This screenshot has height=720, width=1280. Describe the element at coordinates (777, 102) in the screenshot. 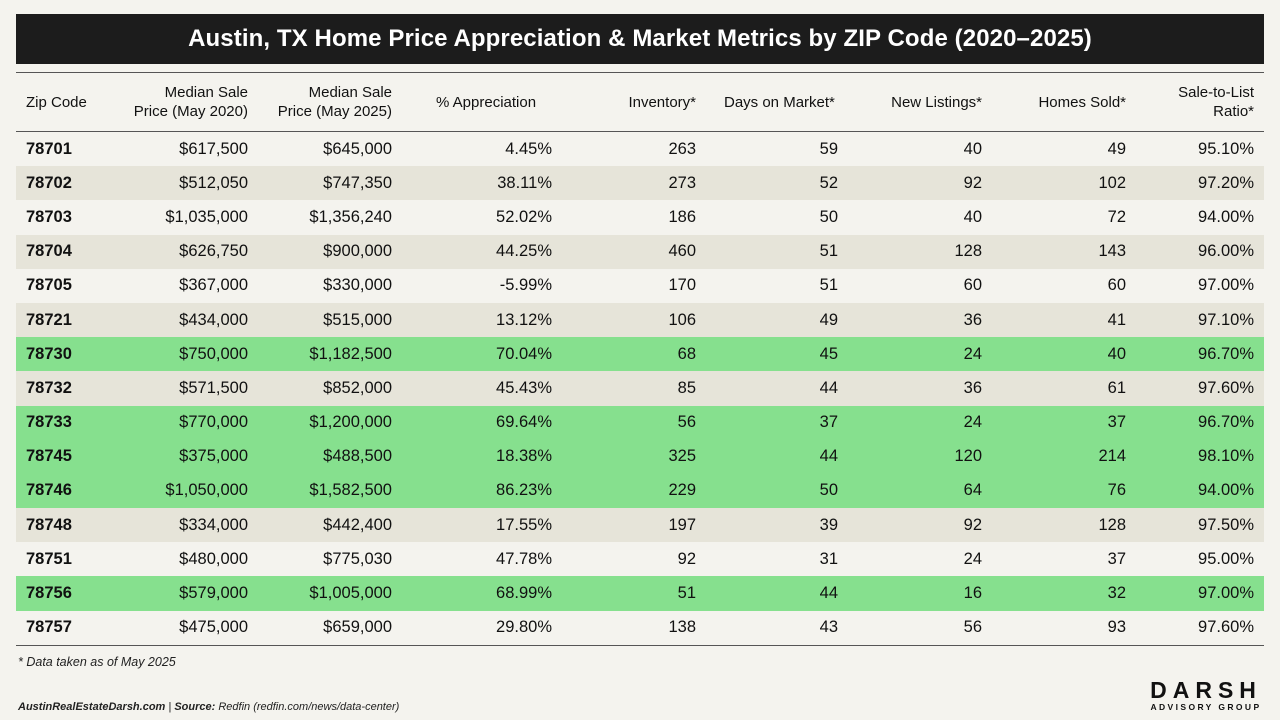

I see `column-header-days-on-market: Days on Market*` at that location.